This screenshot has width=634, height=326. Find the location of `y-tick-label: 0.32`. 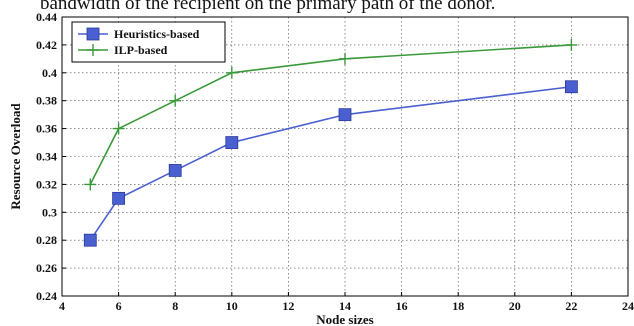

y-tick-label: 0.32 is located at coordinates (46, 184).